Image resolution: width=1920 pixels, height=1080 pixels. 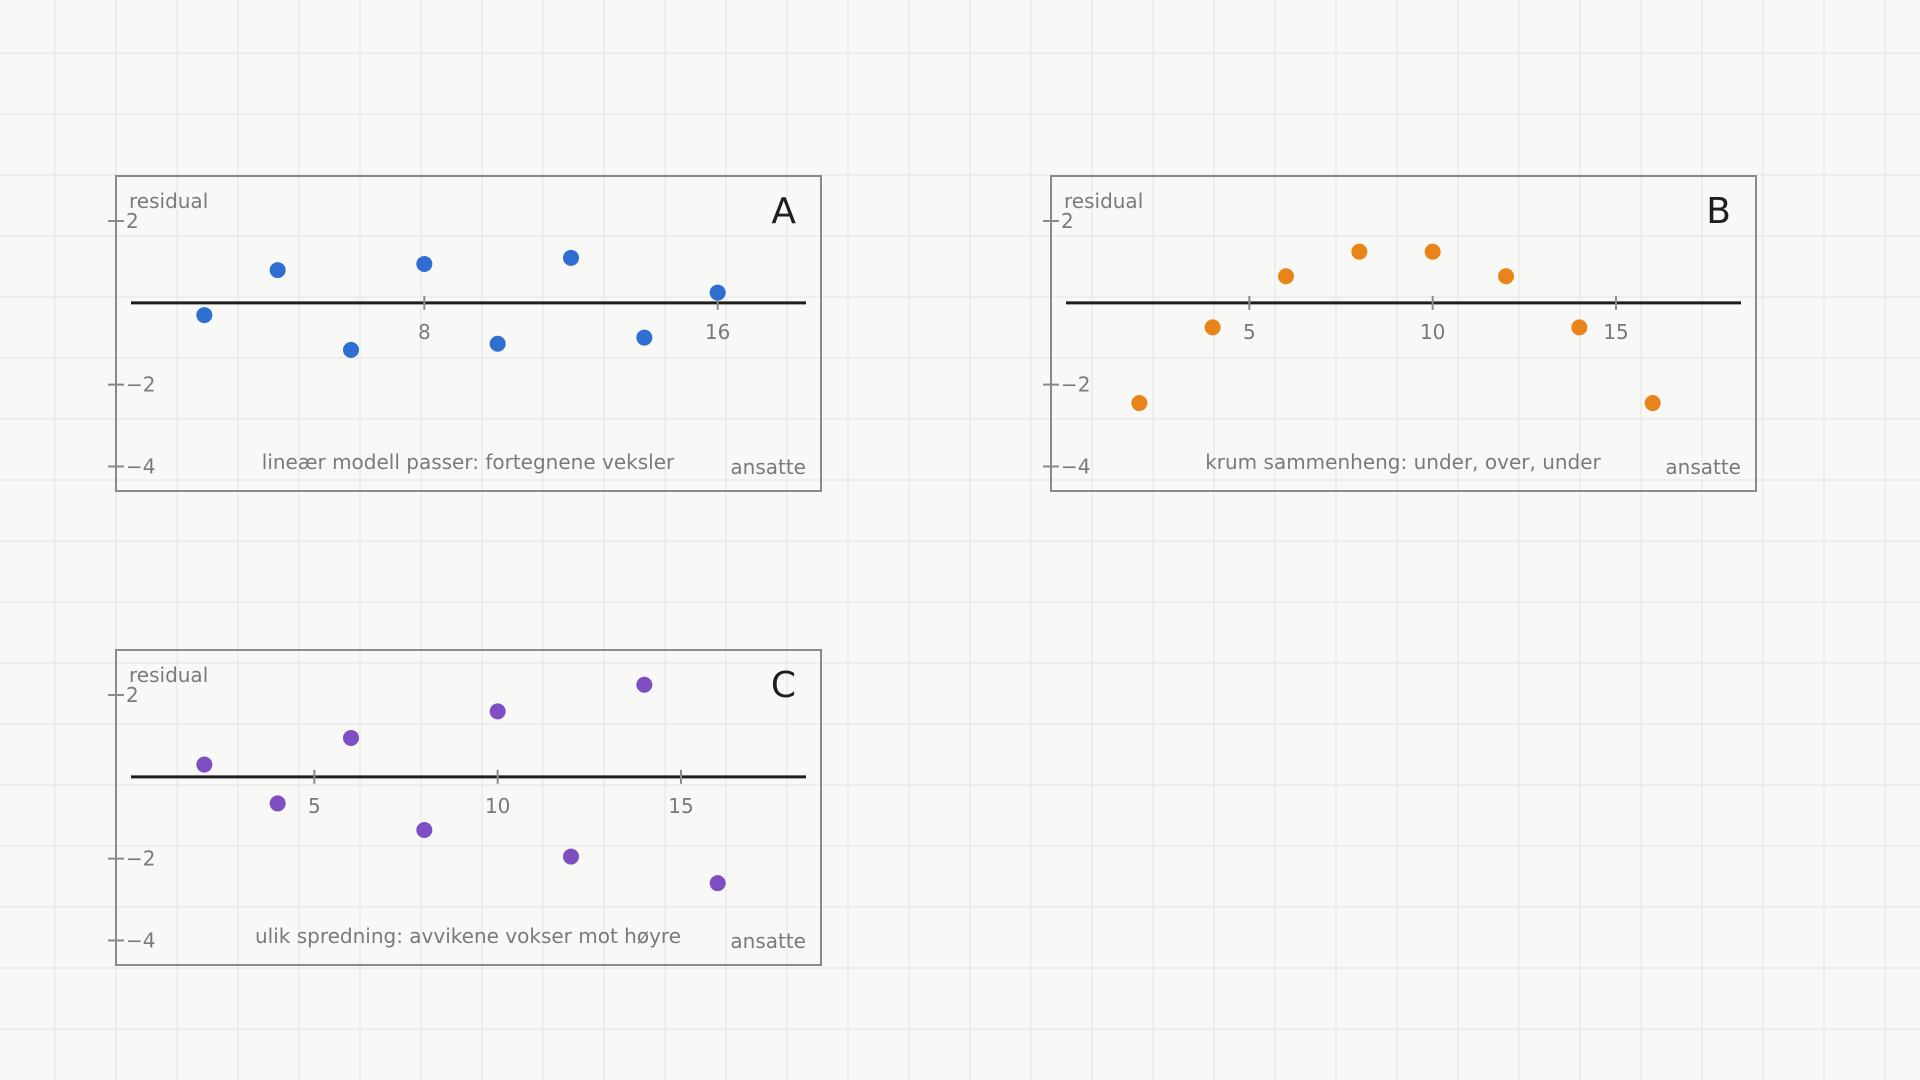 I want to click on panel-letter: C, so click(x=783, y=685).